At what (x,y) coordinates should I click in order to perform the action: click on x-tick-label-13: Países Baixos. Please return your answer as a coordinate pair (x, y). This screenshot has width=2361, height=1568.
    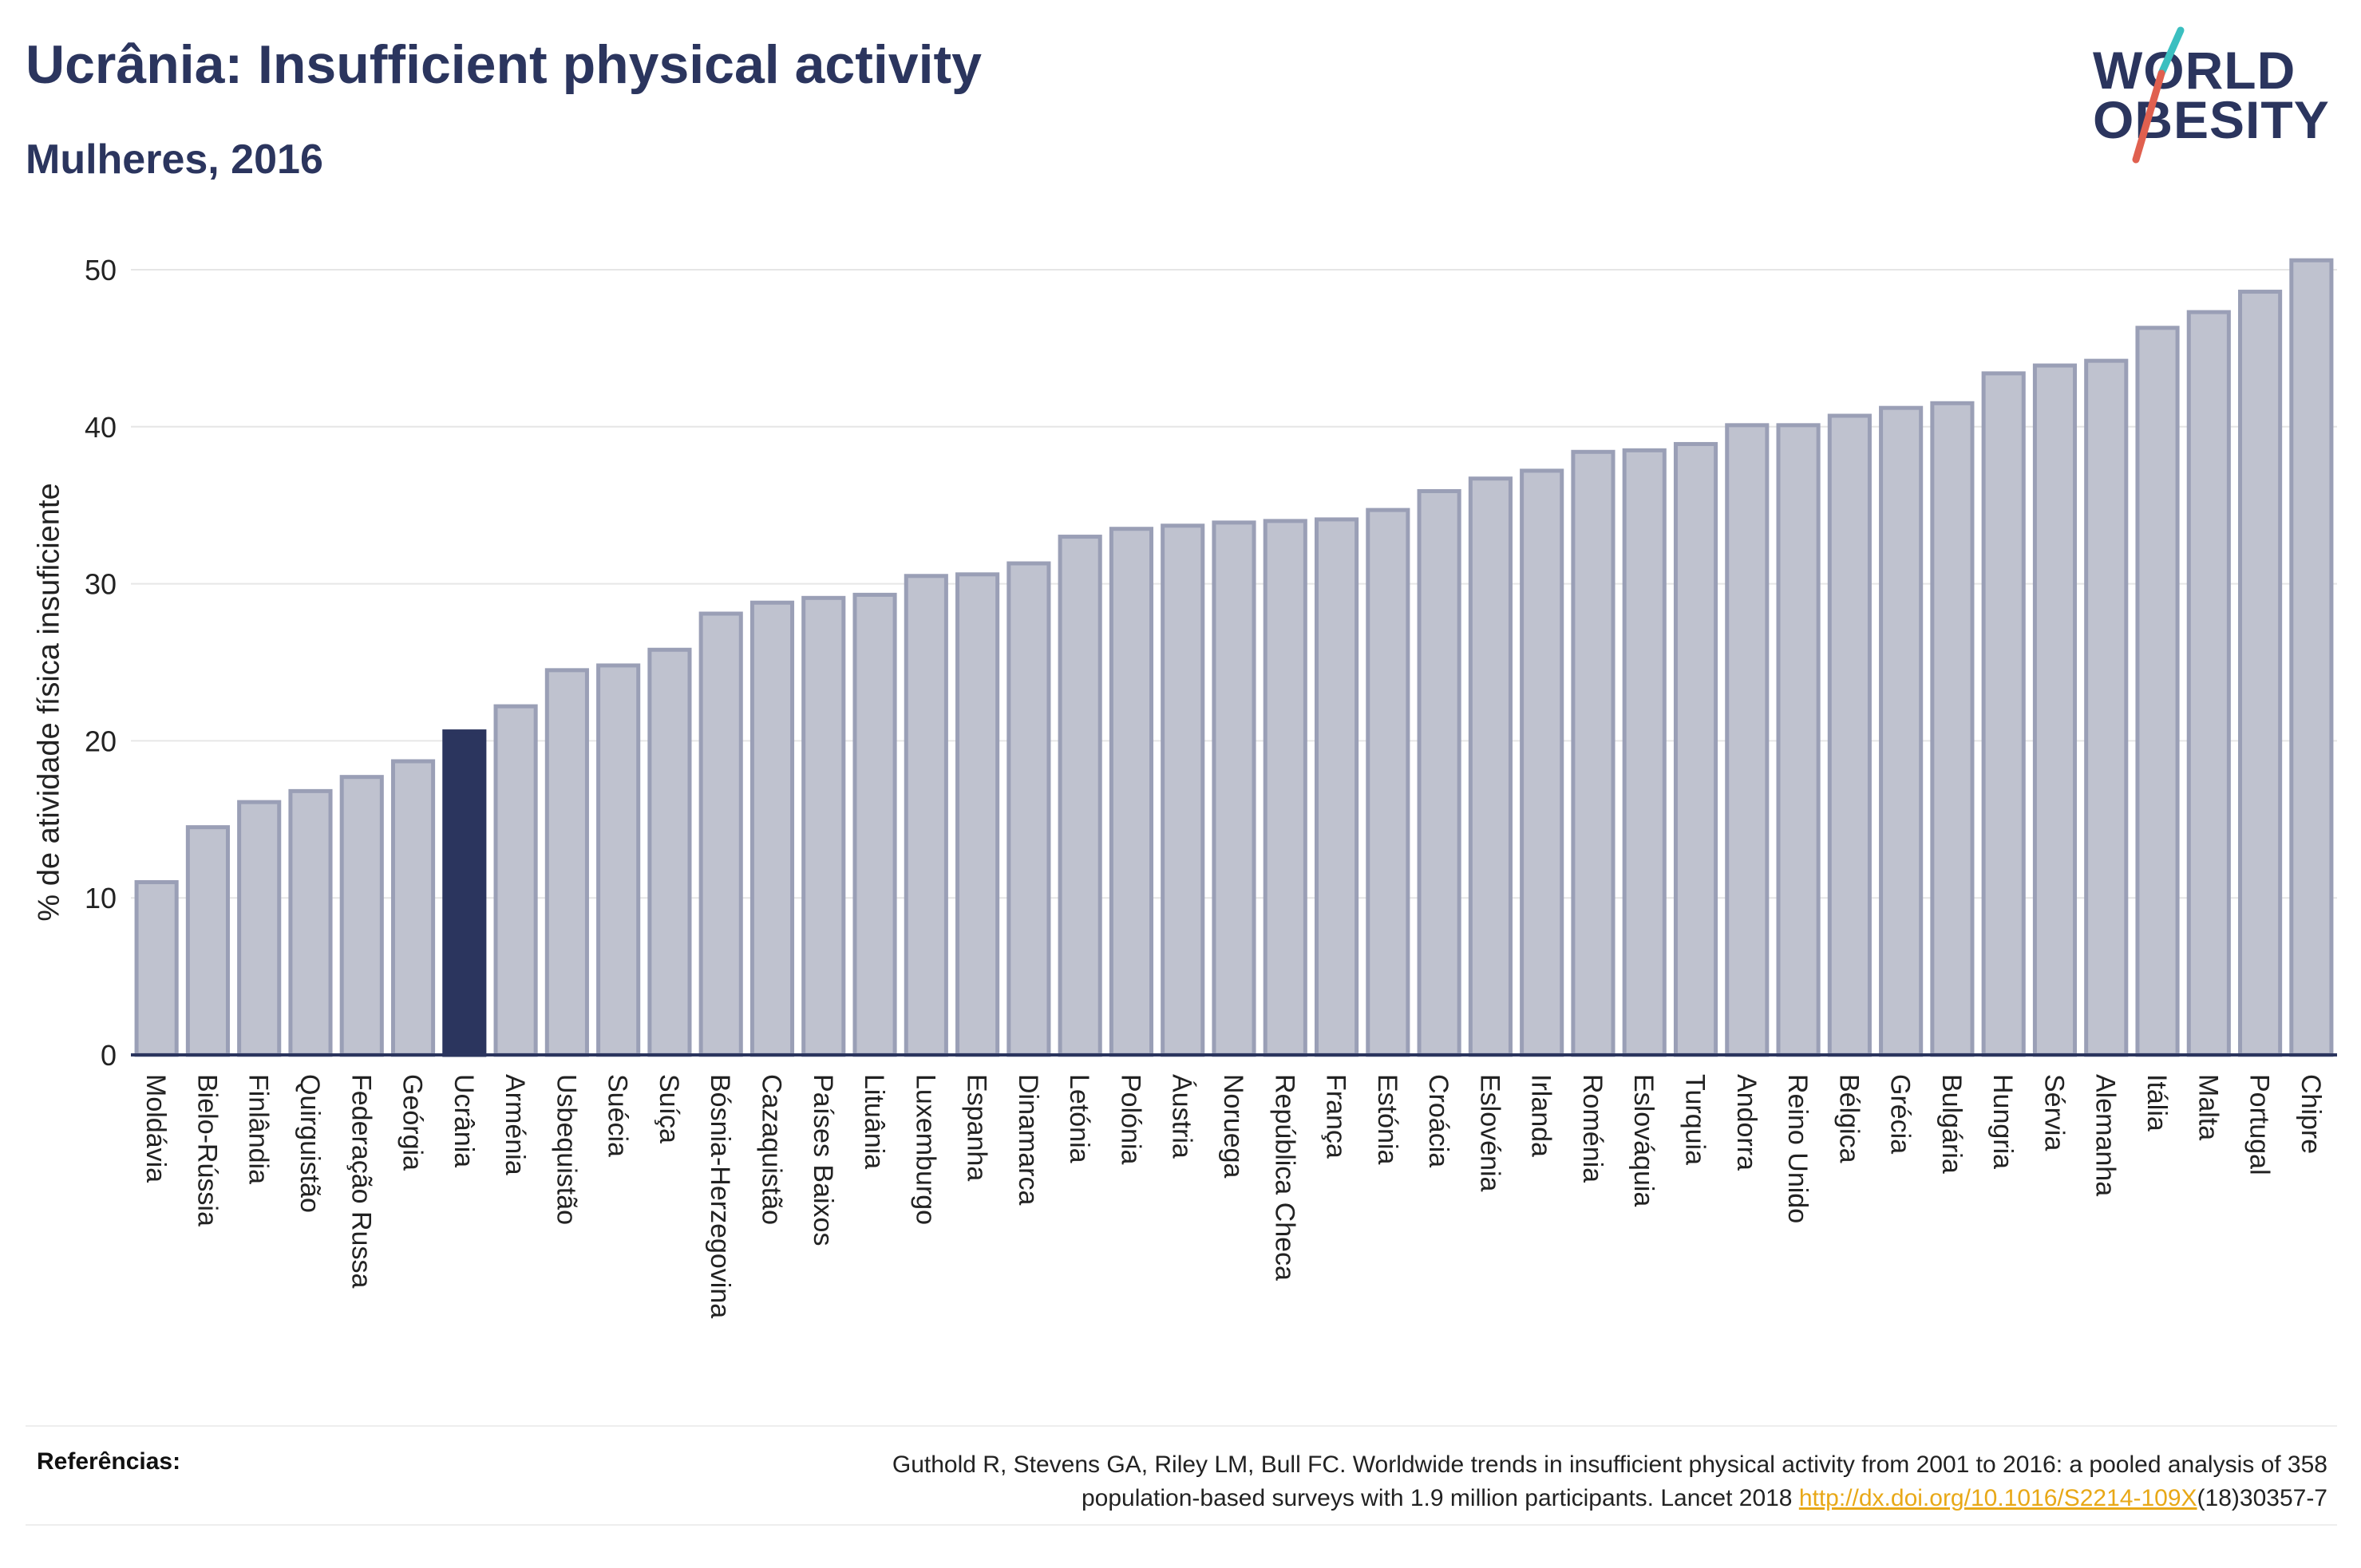
    Looking at the image, I should click on (823, 1160).